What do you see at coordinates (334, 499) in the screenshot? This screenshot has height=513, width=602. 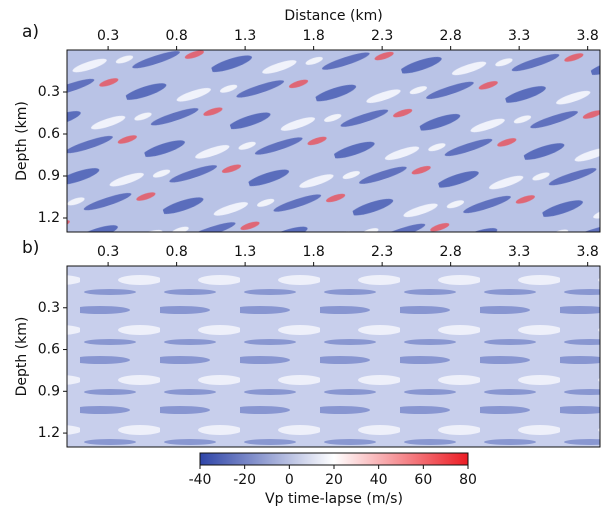 I see `colorbar-label: Vp time-lapse (m/s)` at bounding box center [334, 499].